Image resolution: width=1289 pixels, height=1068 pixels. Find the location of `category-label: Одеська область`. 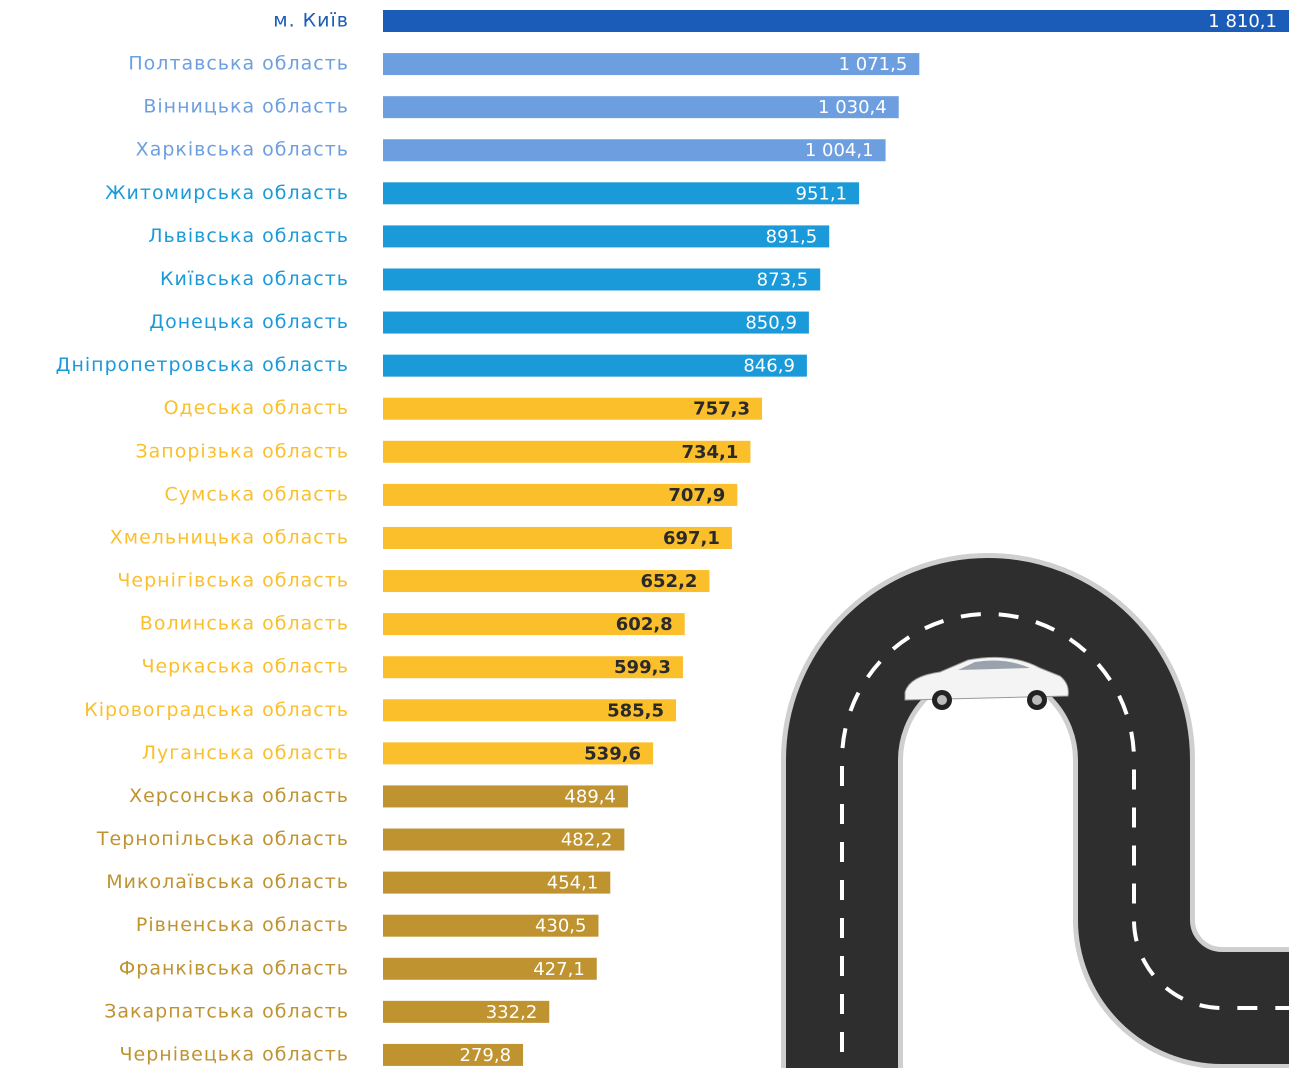

category-label: Одеська область is located at coordinates (256, 408).